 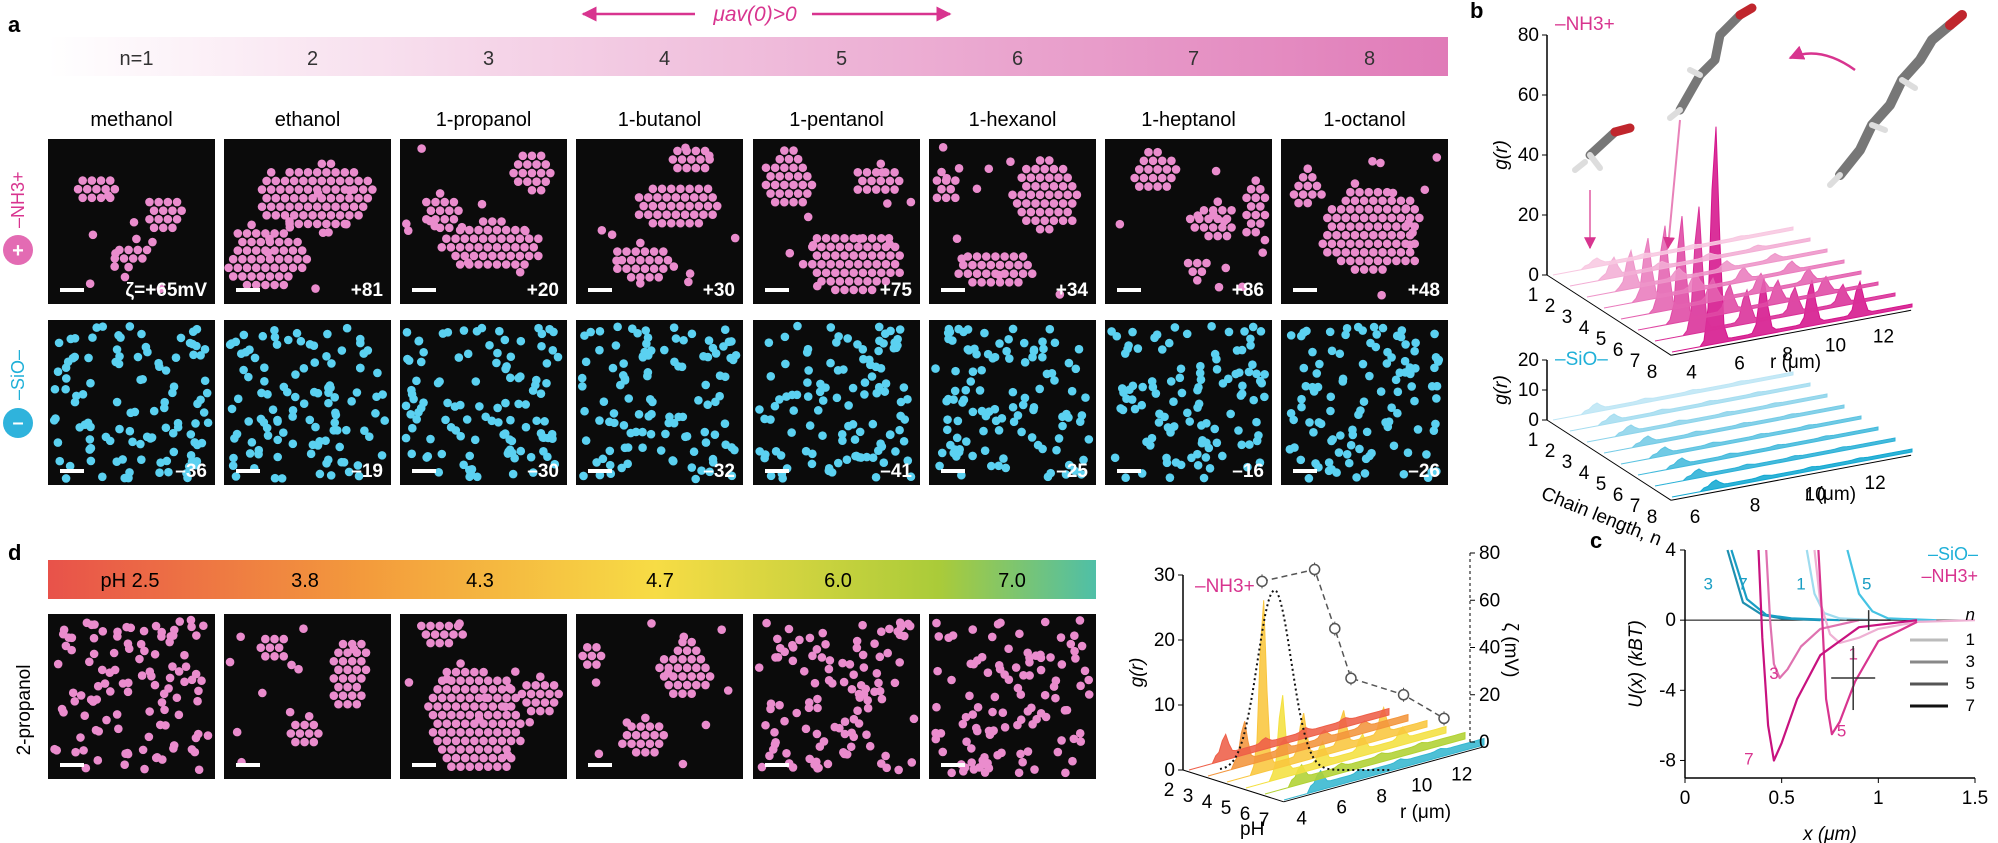 What do you see at coordinates (1550, 306) in the screenshot?
I see `depth-tick-label: 2` at bounding box center [1550, 306].